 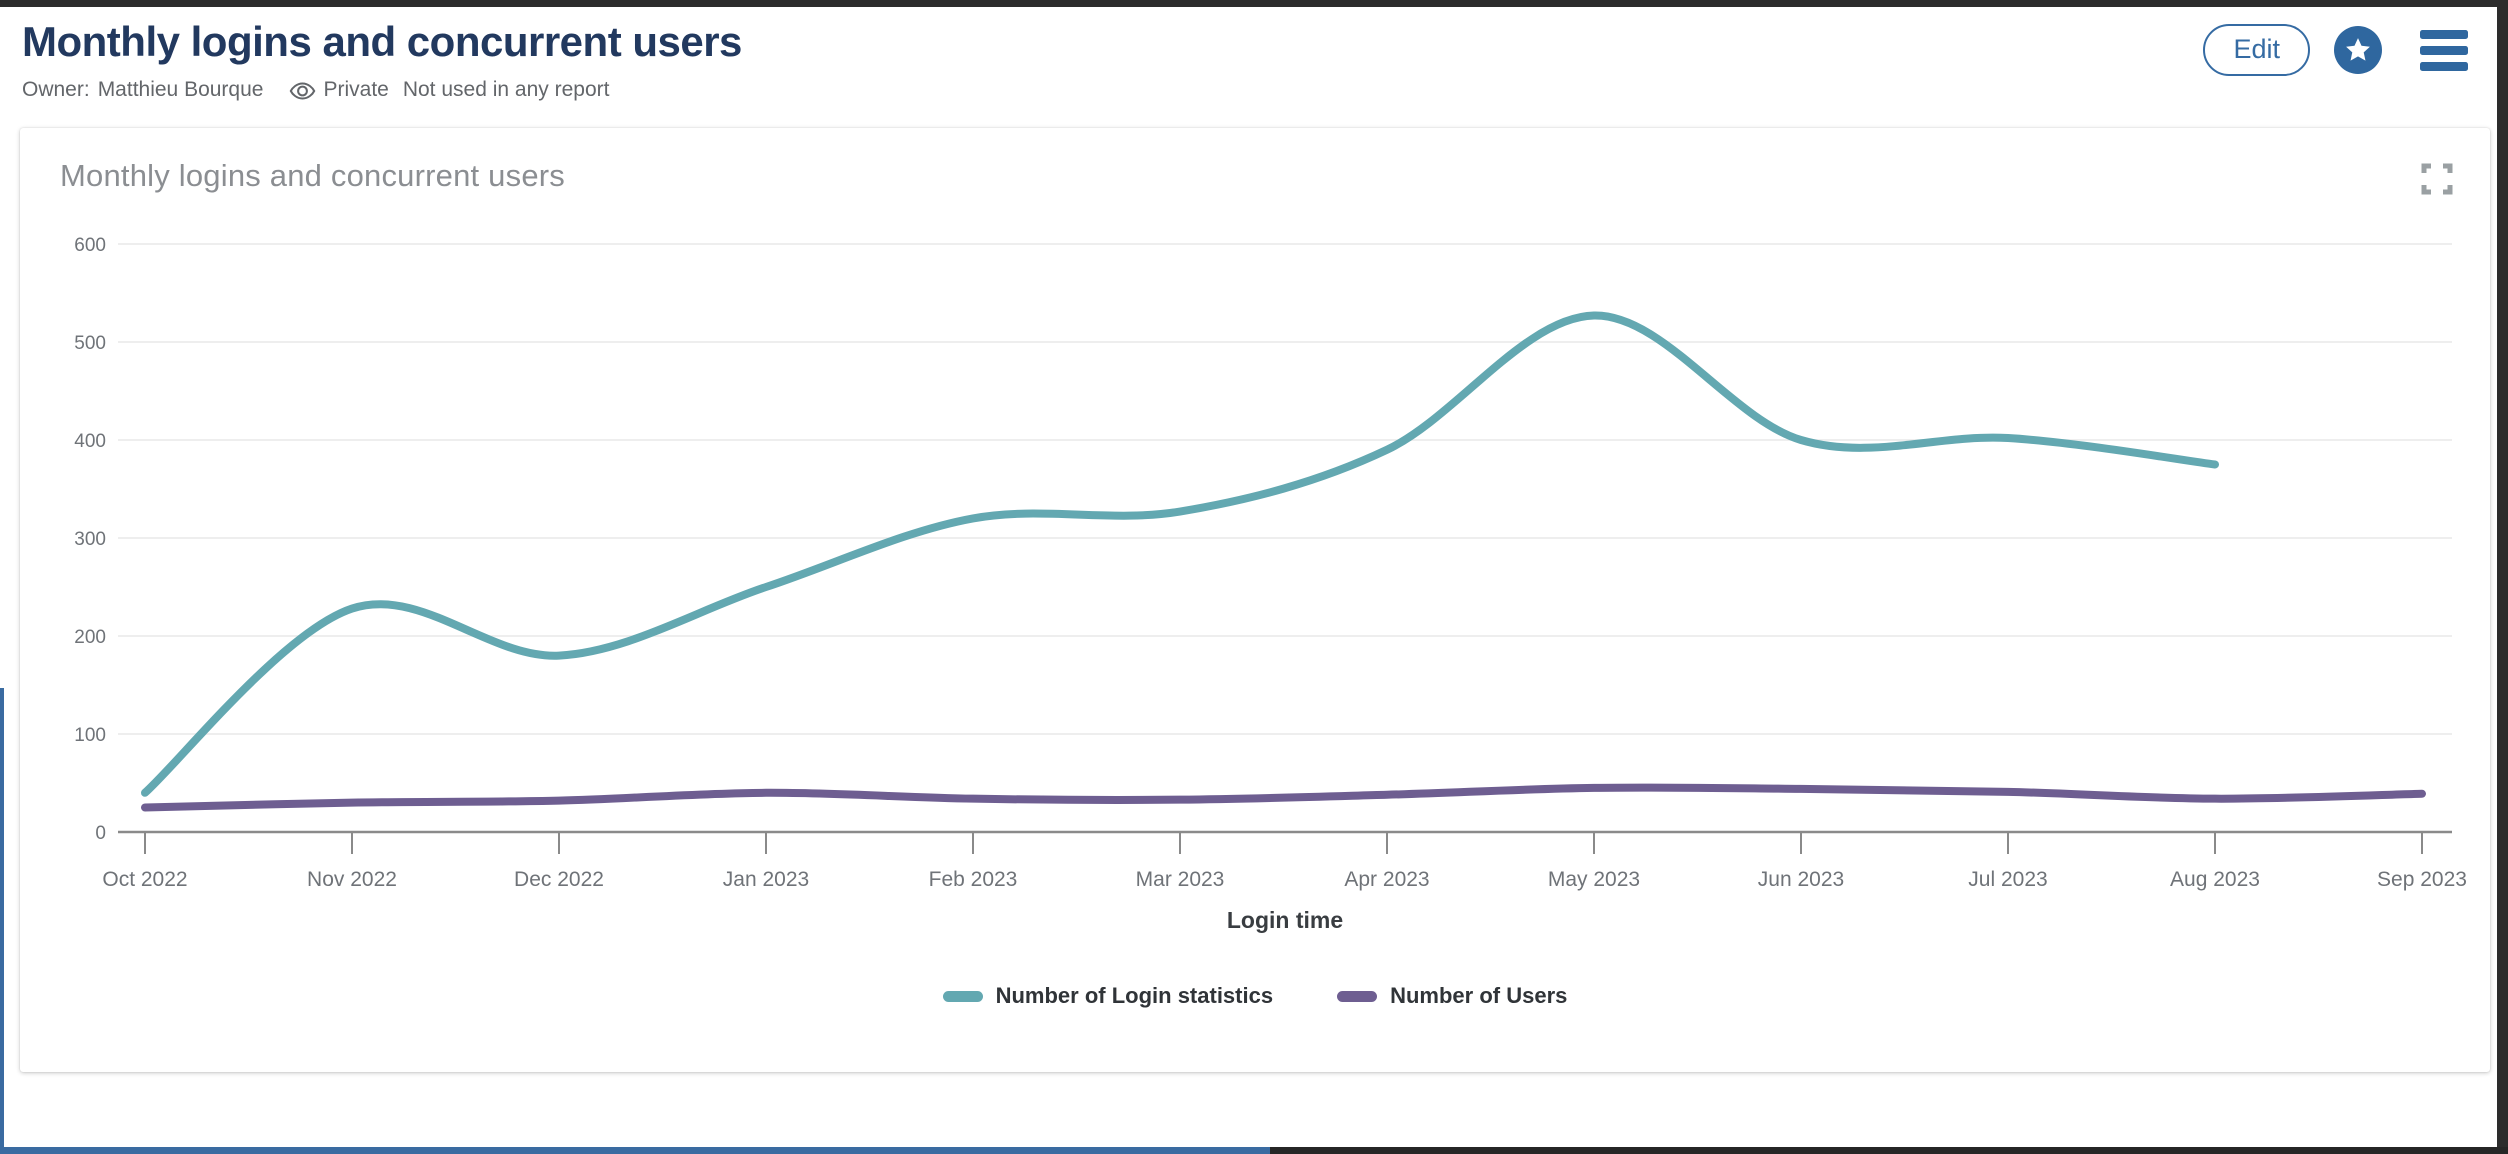 What do you see at coordinates (2502, 577) in the screenshot?
I see `window-edge-right` at bounding box center [2502, 577].